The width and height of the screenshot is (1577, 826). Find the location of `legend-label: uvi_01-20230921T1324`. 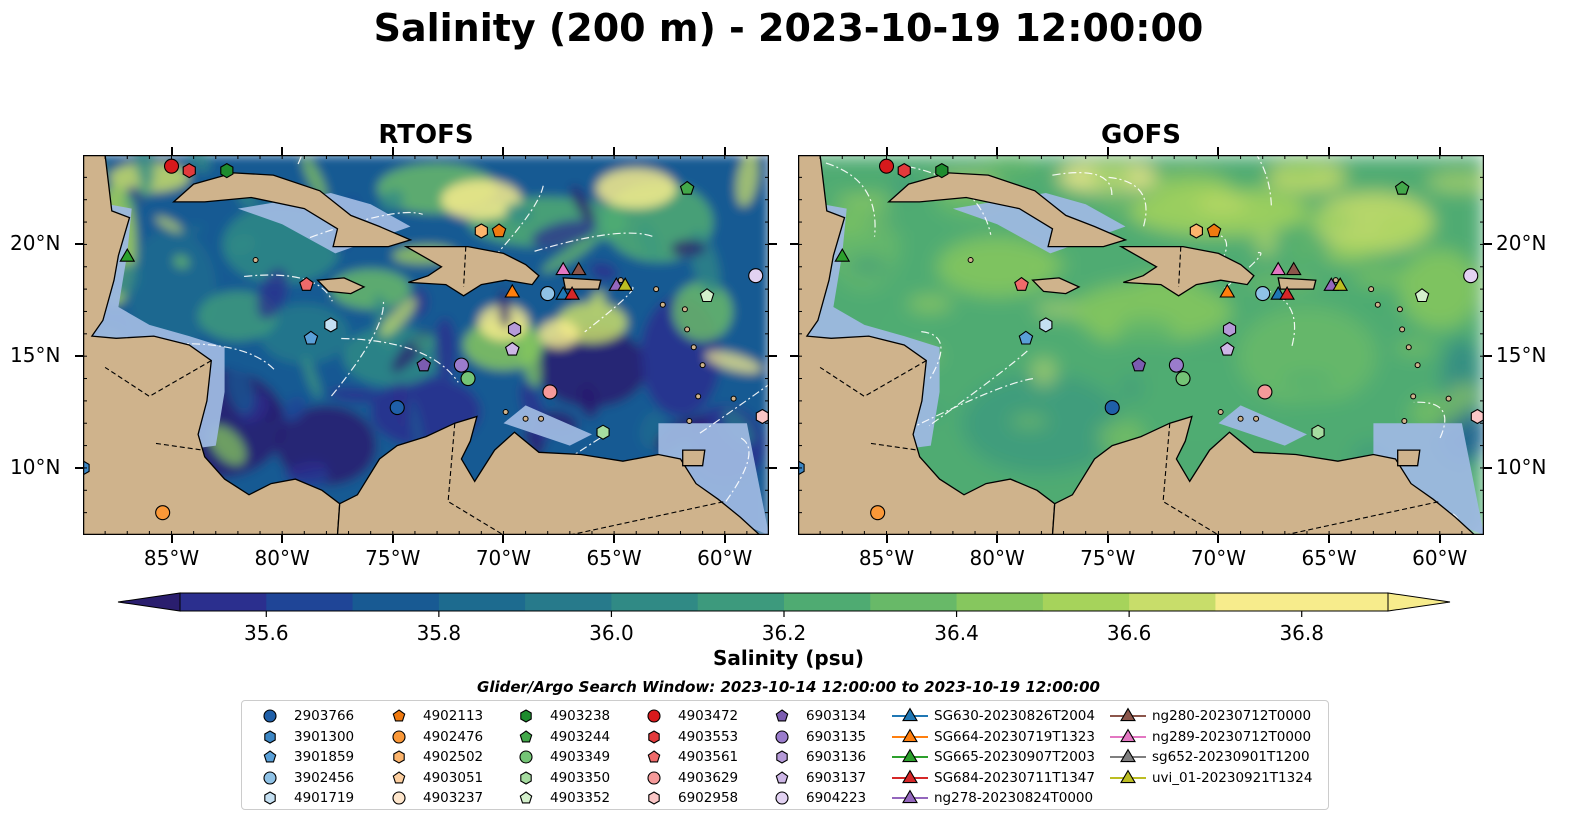

legend-label: uvi_01-20230921T1324 is located at coordinates (1232, 777).